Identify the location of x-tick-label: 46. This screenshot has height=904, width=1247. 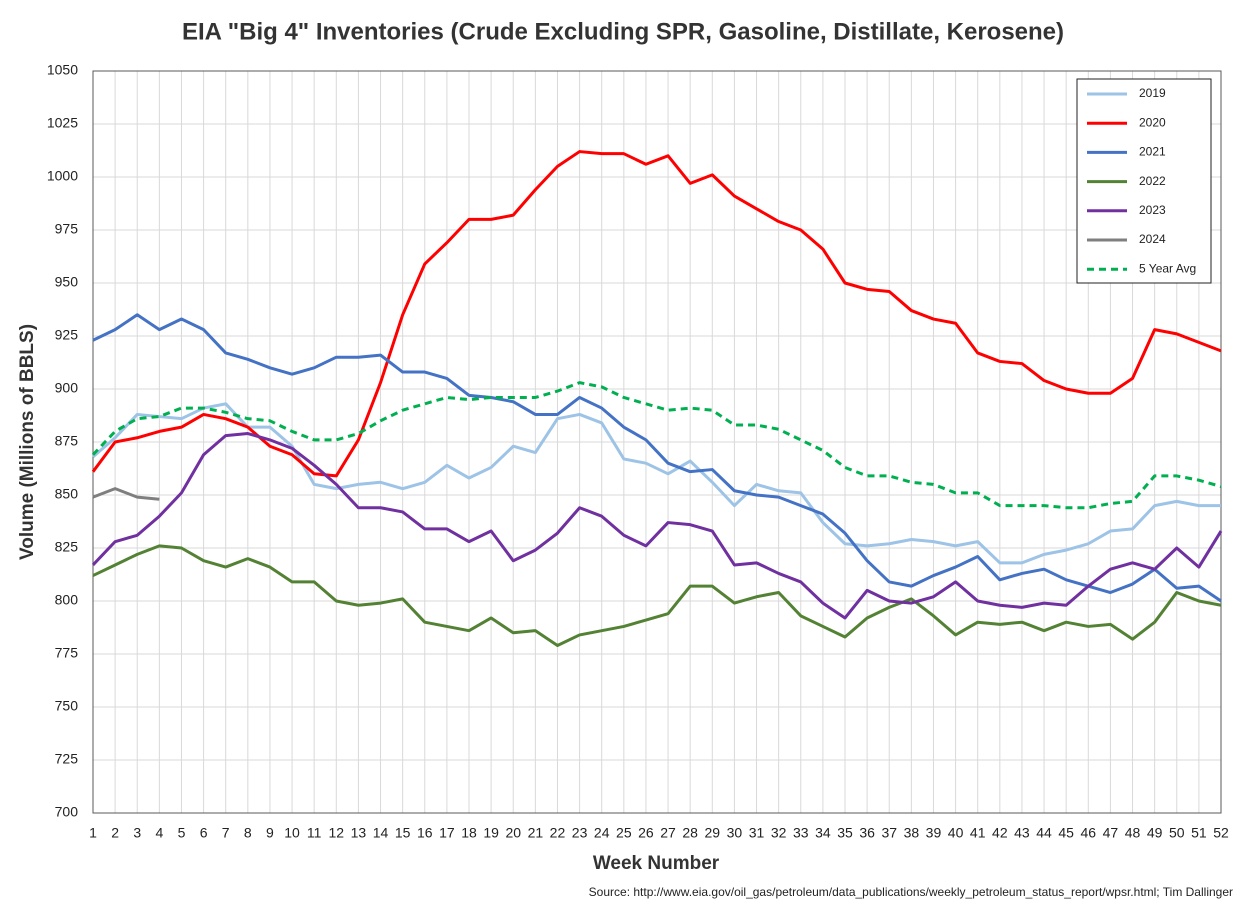
(1089, 833).